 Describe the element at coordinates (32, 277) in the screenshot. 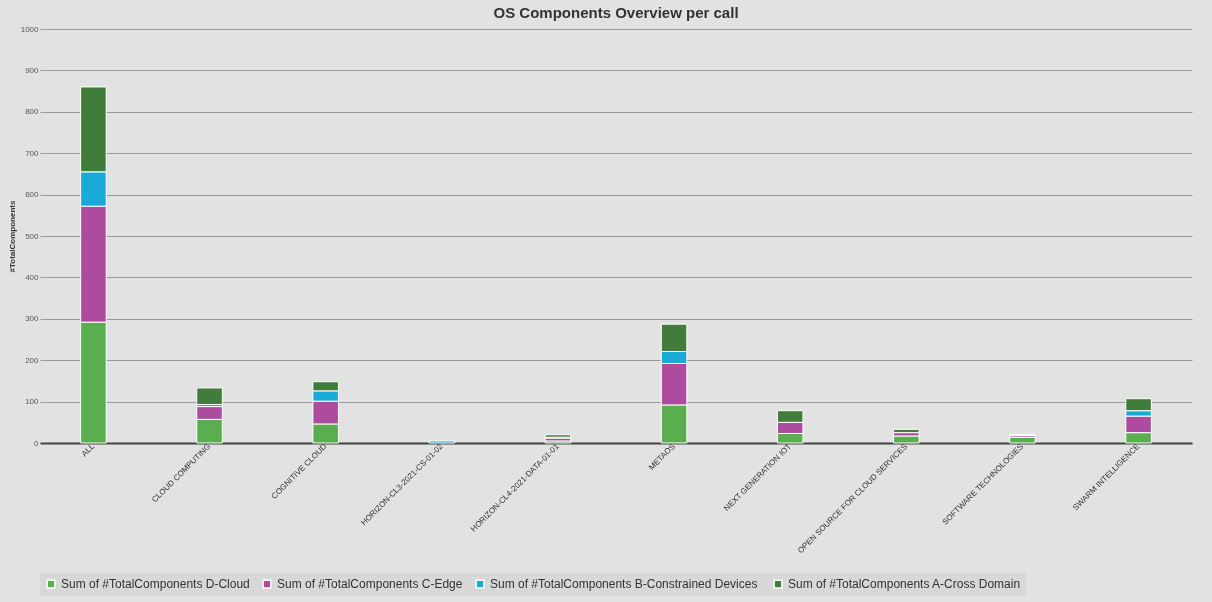

I see `y-tick-label: 400` at that location.